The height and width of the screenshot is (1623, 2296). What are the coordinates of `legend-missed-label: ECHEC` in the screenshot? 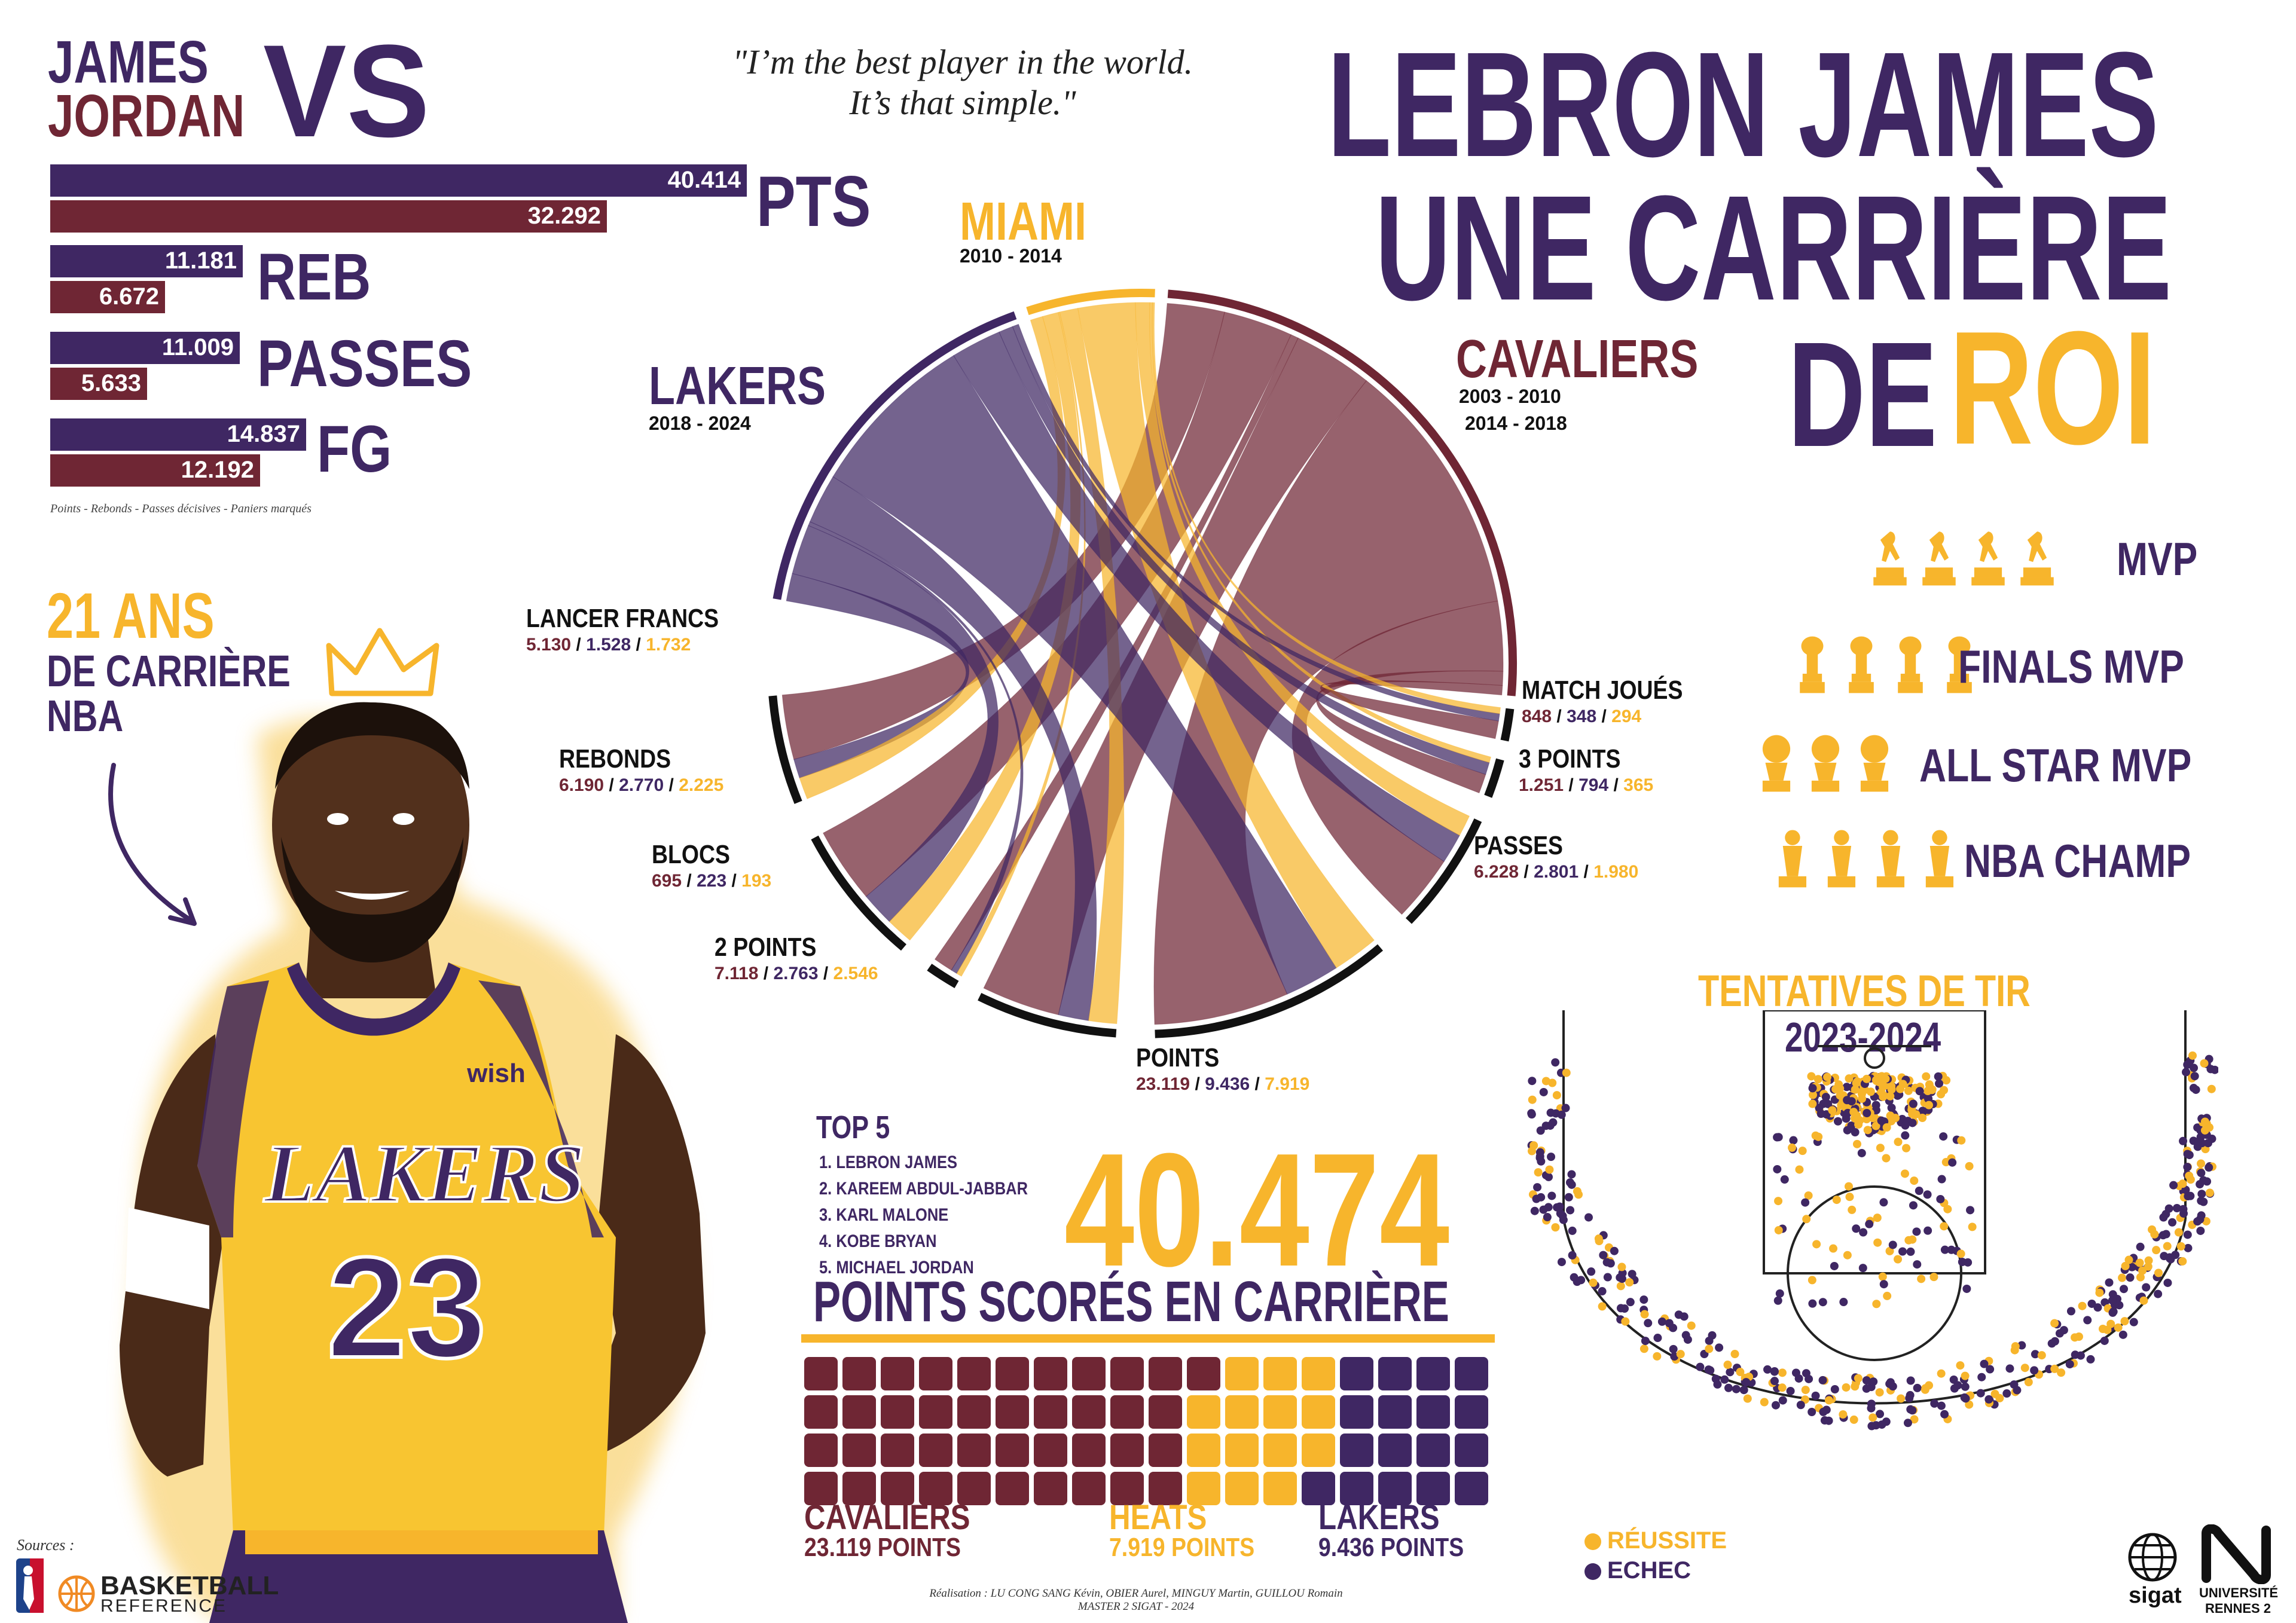 It's located at (1649, 1571).